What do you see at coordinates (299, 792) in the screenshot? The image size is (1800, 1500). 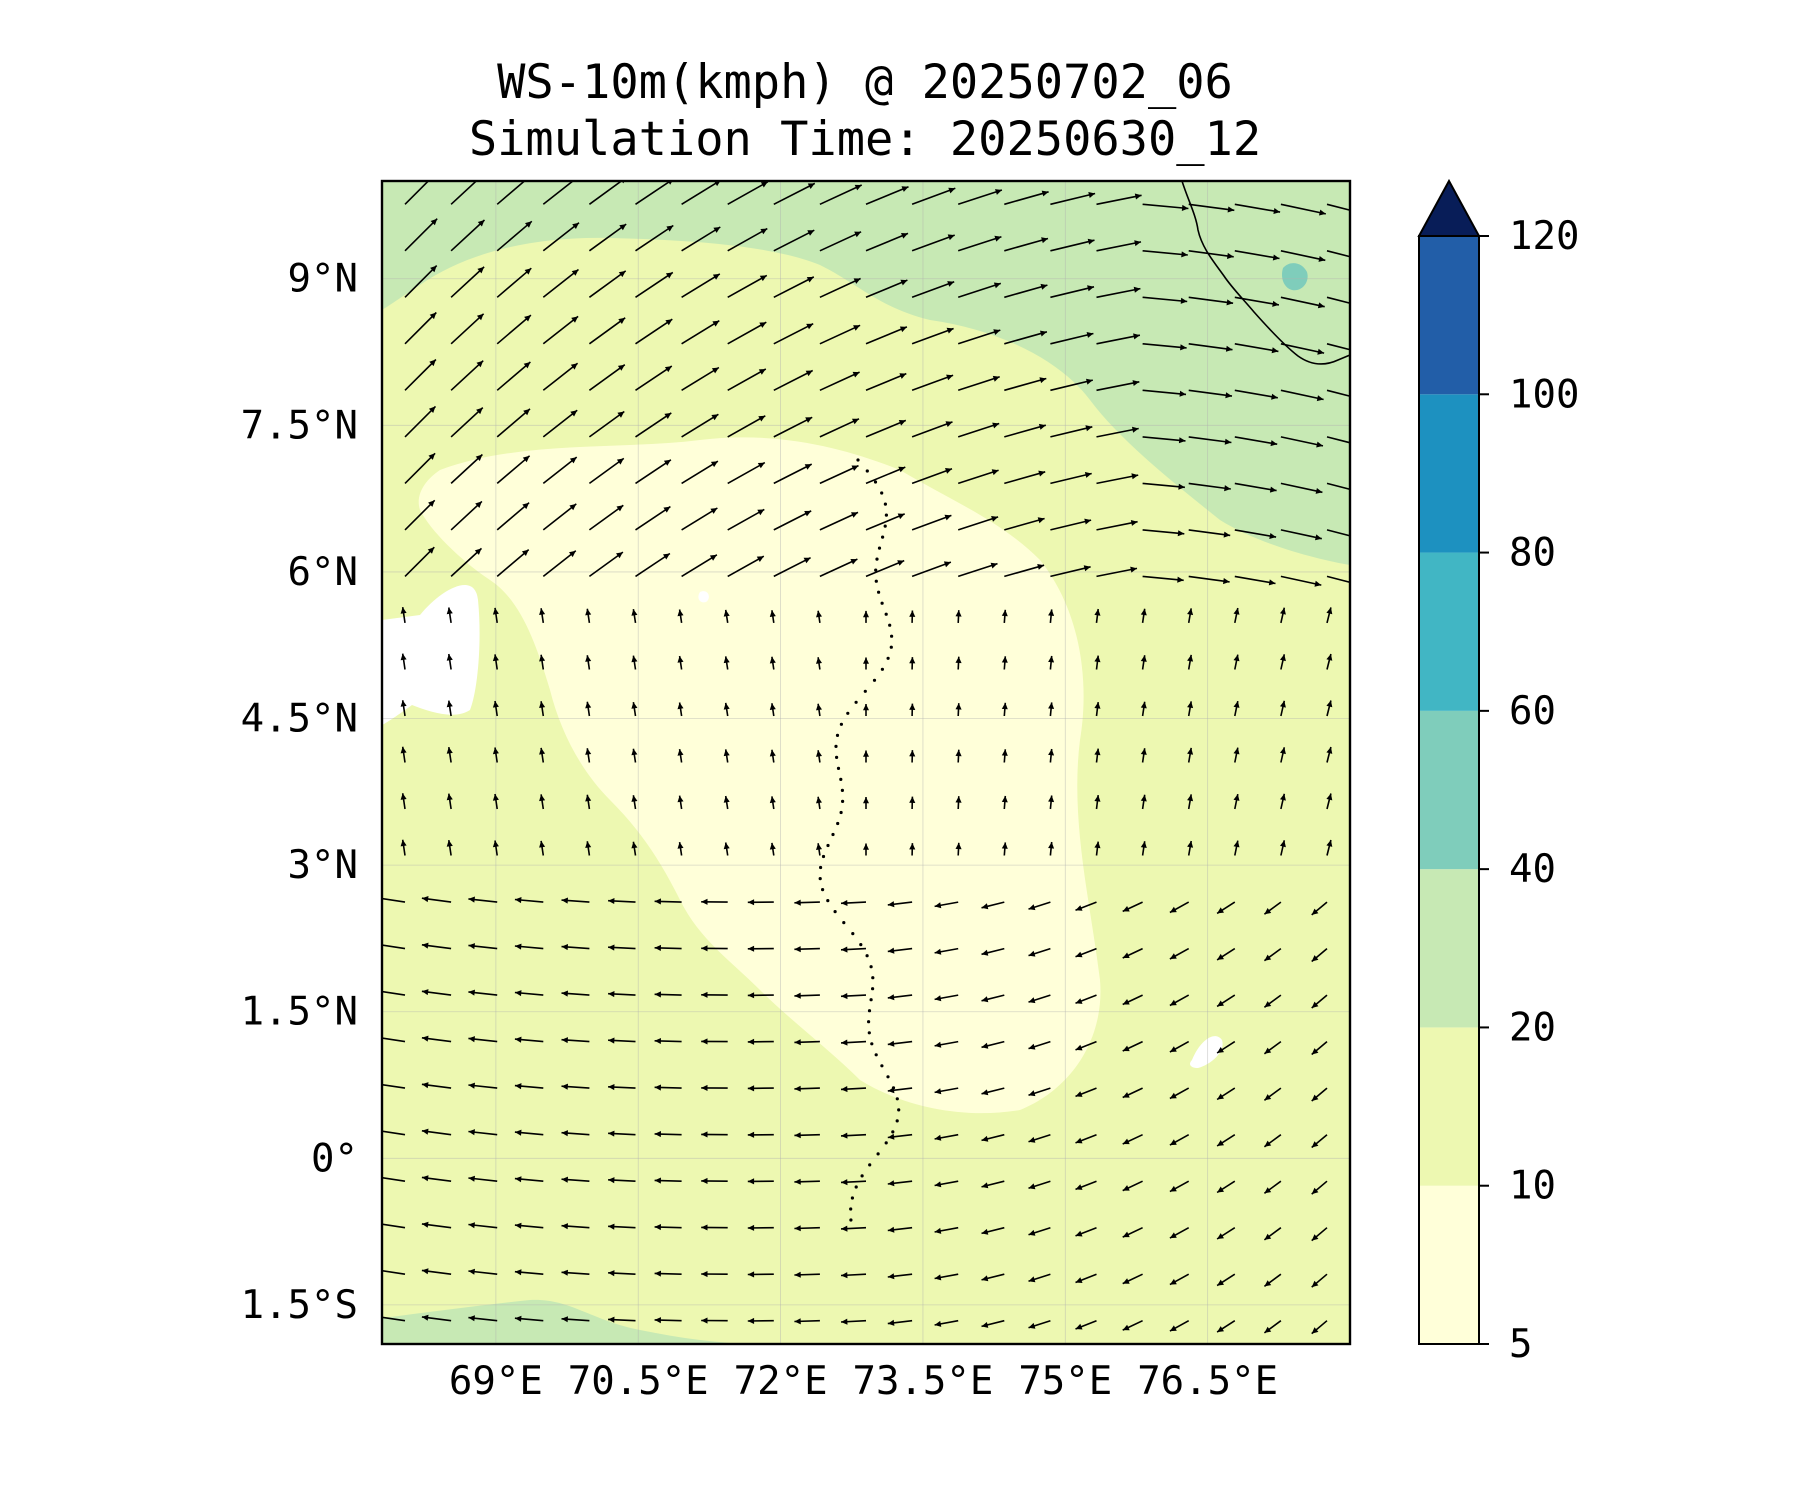 I see `latitude-axis: 9°N 7.5°N 6°N 4.5°N 3°N 1.5°N 0° 1.5°S` at bounding box center [299, 792].